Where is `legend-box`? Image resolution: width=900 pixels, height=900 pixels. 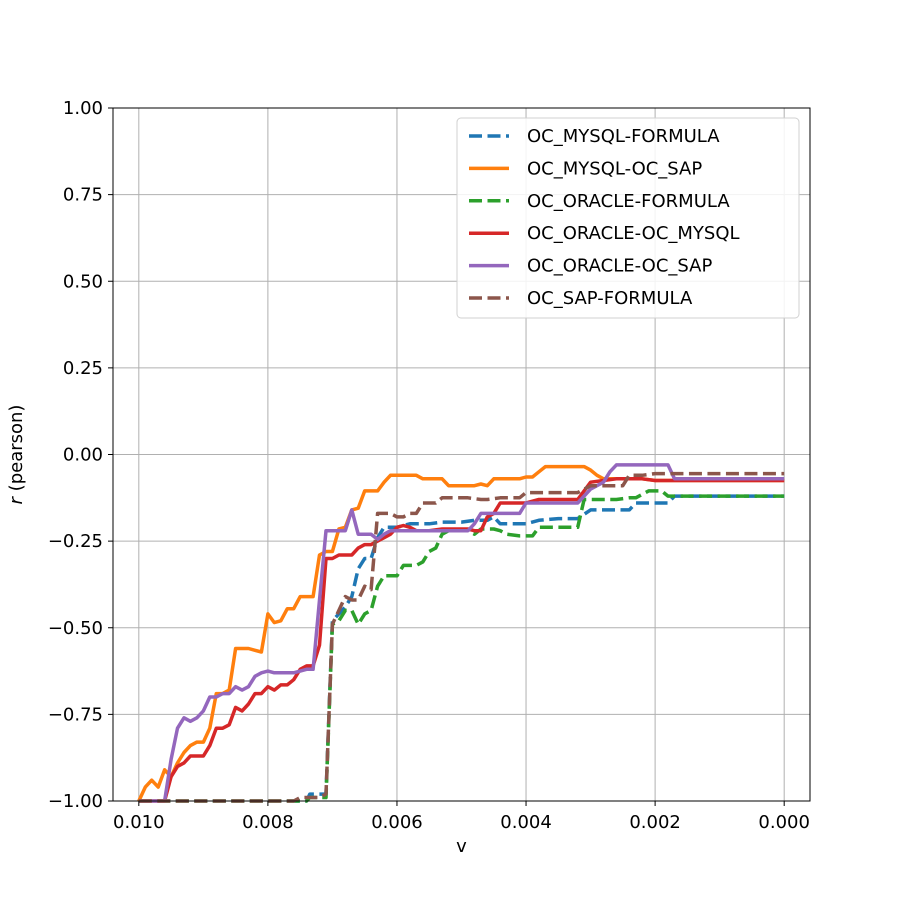
legend-box is located at coordinates (628, 218).